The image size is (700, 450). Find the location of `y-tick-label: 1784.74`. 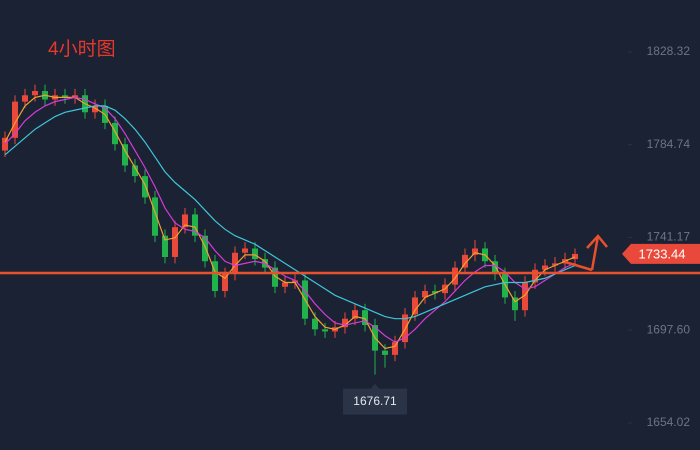

y-tick-label: 1784.74 is located at coordinates (669, 144).